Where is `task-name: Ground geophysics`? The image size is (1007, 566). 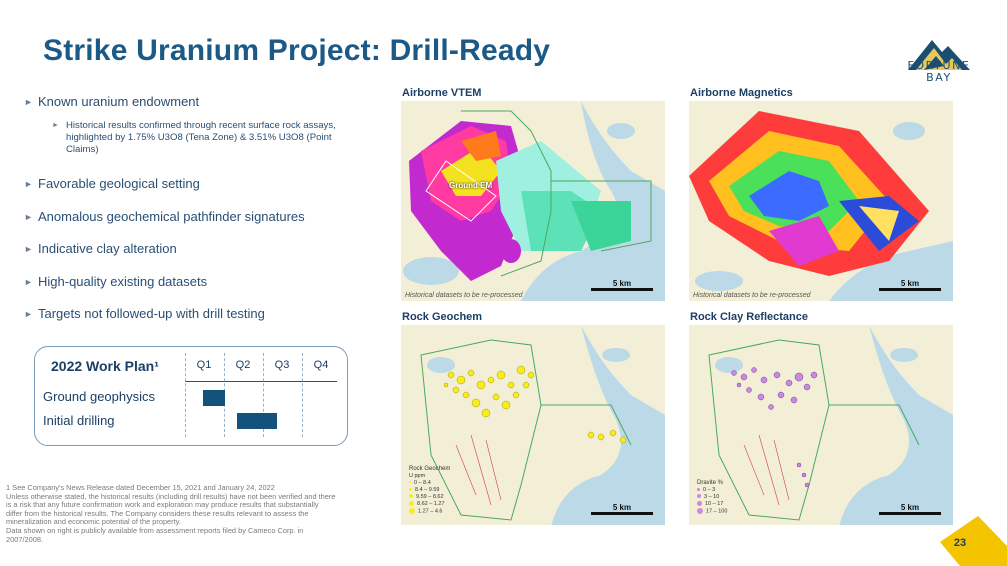 task-name: Ground geophysics is located at coordinates (99, 396).